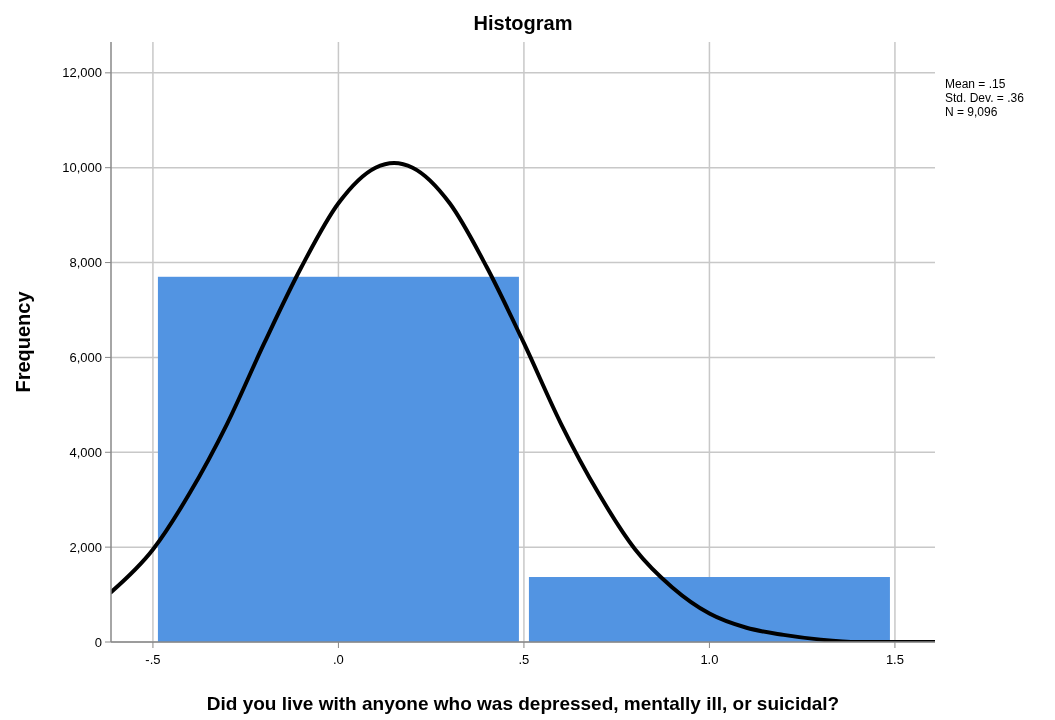 Image resolution: width=1055 pixels, height=720 pixels. I want to click on y-tick-label: 4,000, so click(85, 452).